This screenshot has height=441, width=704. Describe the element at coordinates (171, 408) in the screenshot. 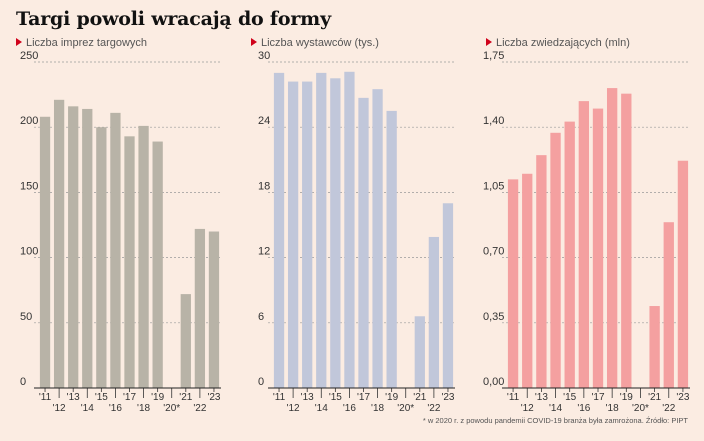

I see `events-xtick-label: '20*` at that location.